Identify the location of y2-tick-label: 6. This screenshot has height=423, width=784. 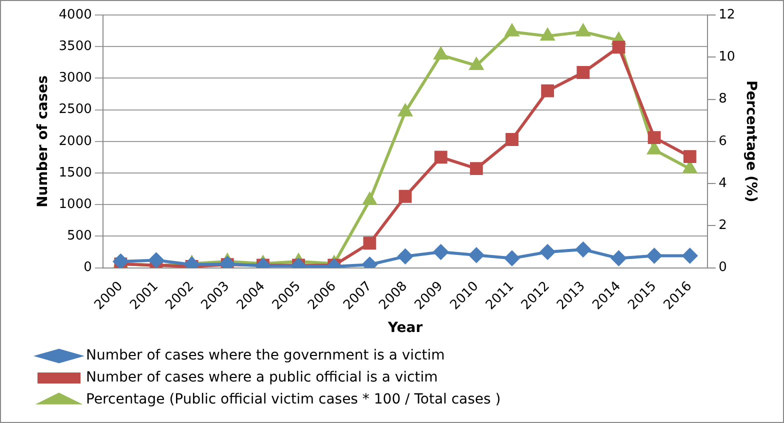
(722, 141).